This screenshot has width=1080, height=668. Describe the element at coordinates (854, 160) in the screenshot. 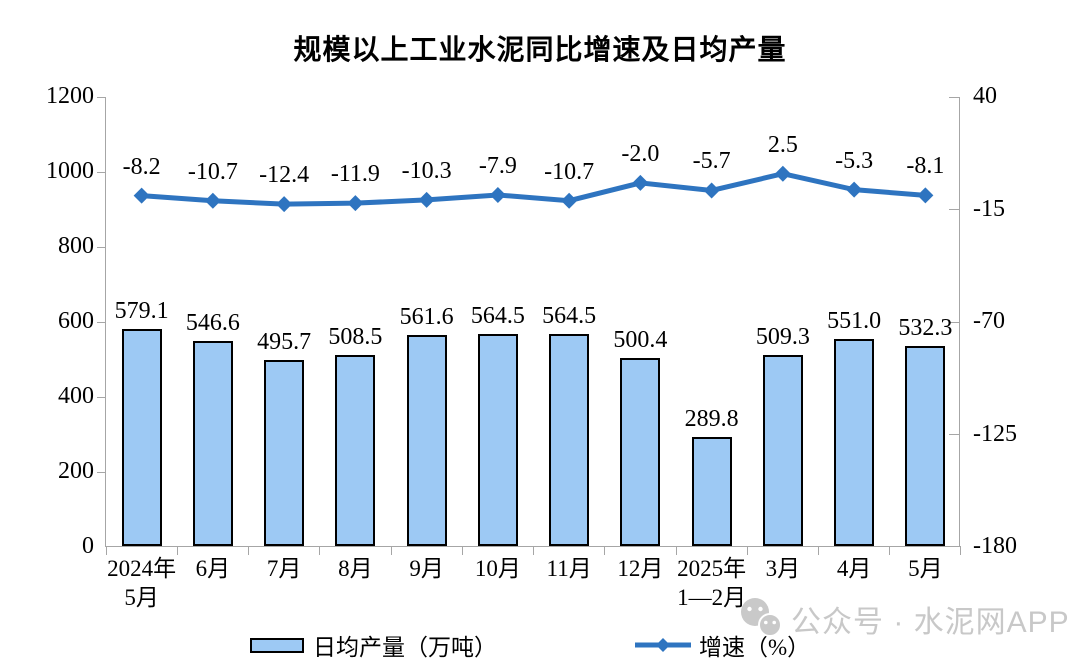

I see `line-value-label: -5.3` at that location.